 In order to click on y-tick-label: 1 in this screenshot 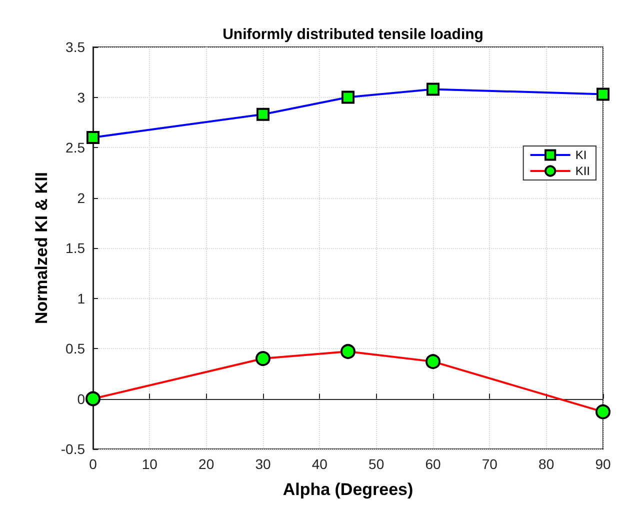, I will do `click(81, 298)`.